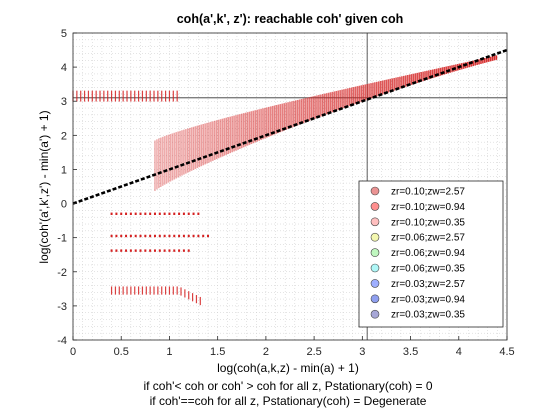 The image size is (560, 420). I want to click on x-tick-label: 2, so click(266, 352).